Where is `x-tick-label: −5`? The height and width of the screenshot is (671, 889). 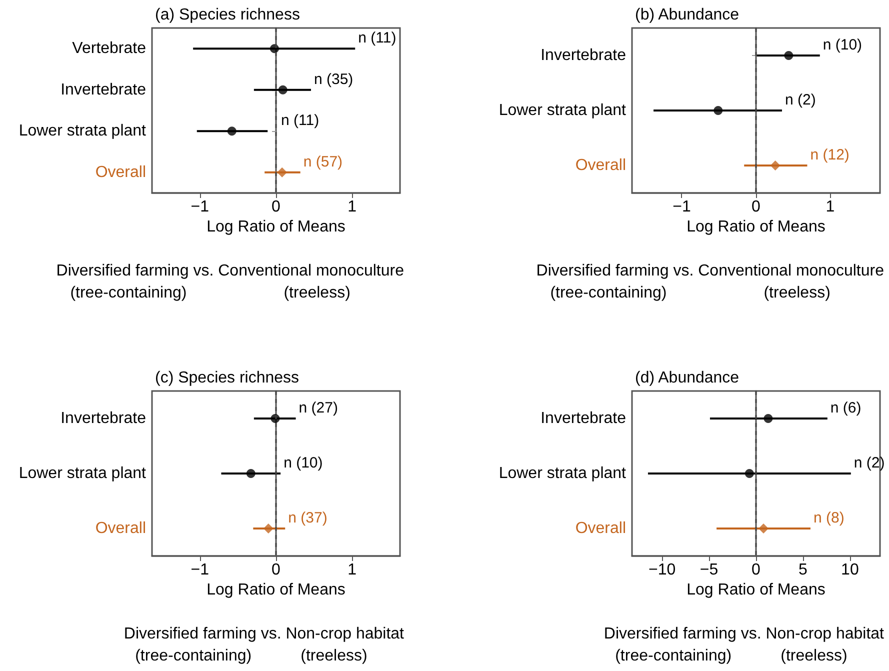
x-tick-label: −5 is located at coordinates (709, 570).